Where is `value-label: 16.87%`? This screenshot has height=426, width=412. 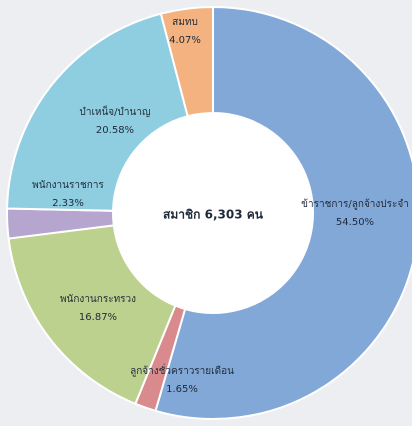
value-label: 16.87% is located at coordinates (98, 317).